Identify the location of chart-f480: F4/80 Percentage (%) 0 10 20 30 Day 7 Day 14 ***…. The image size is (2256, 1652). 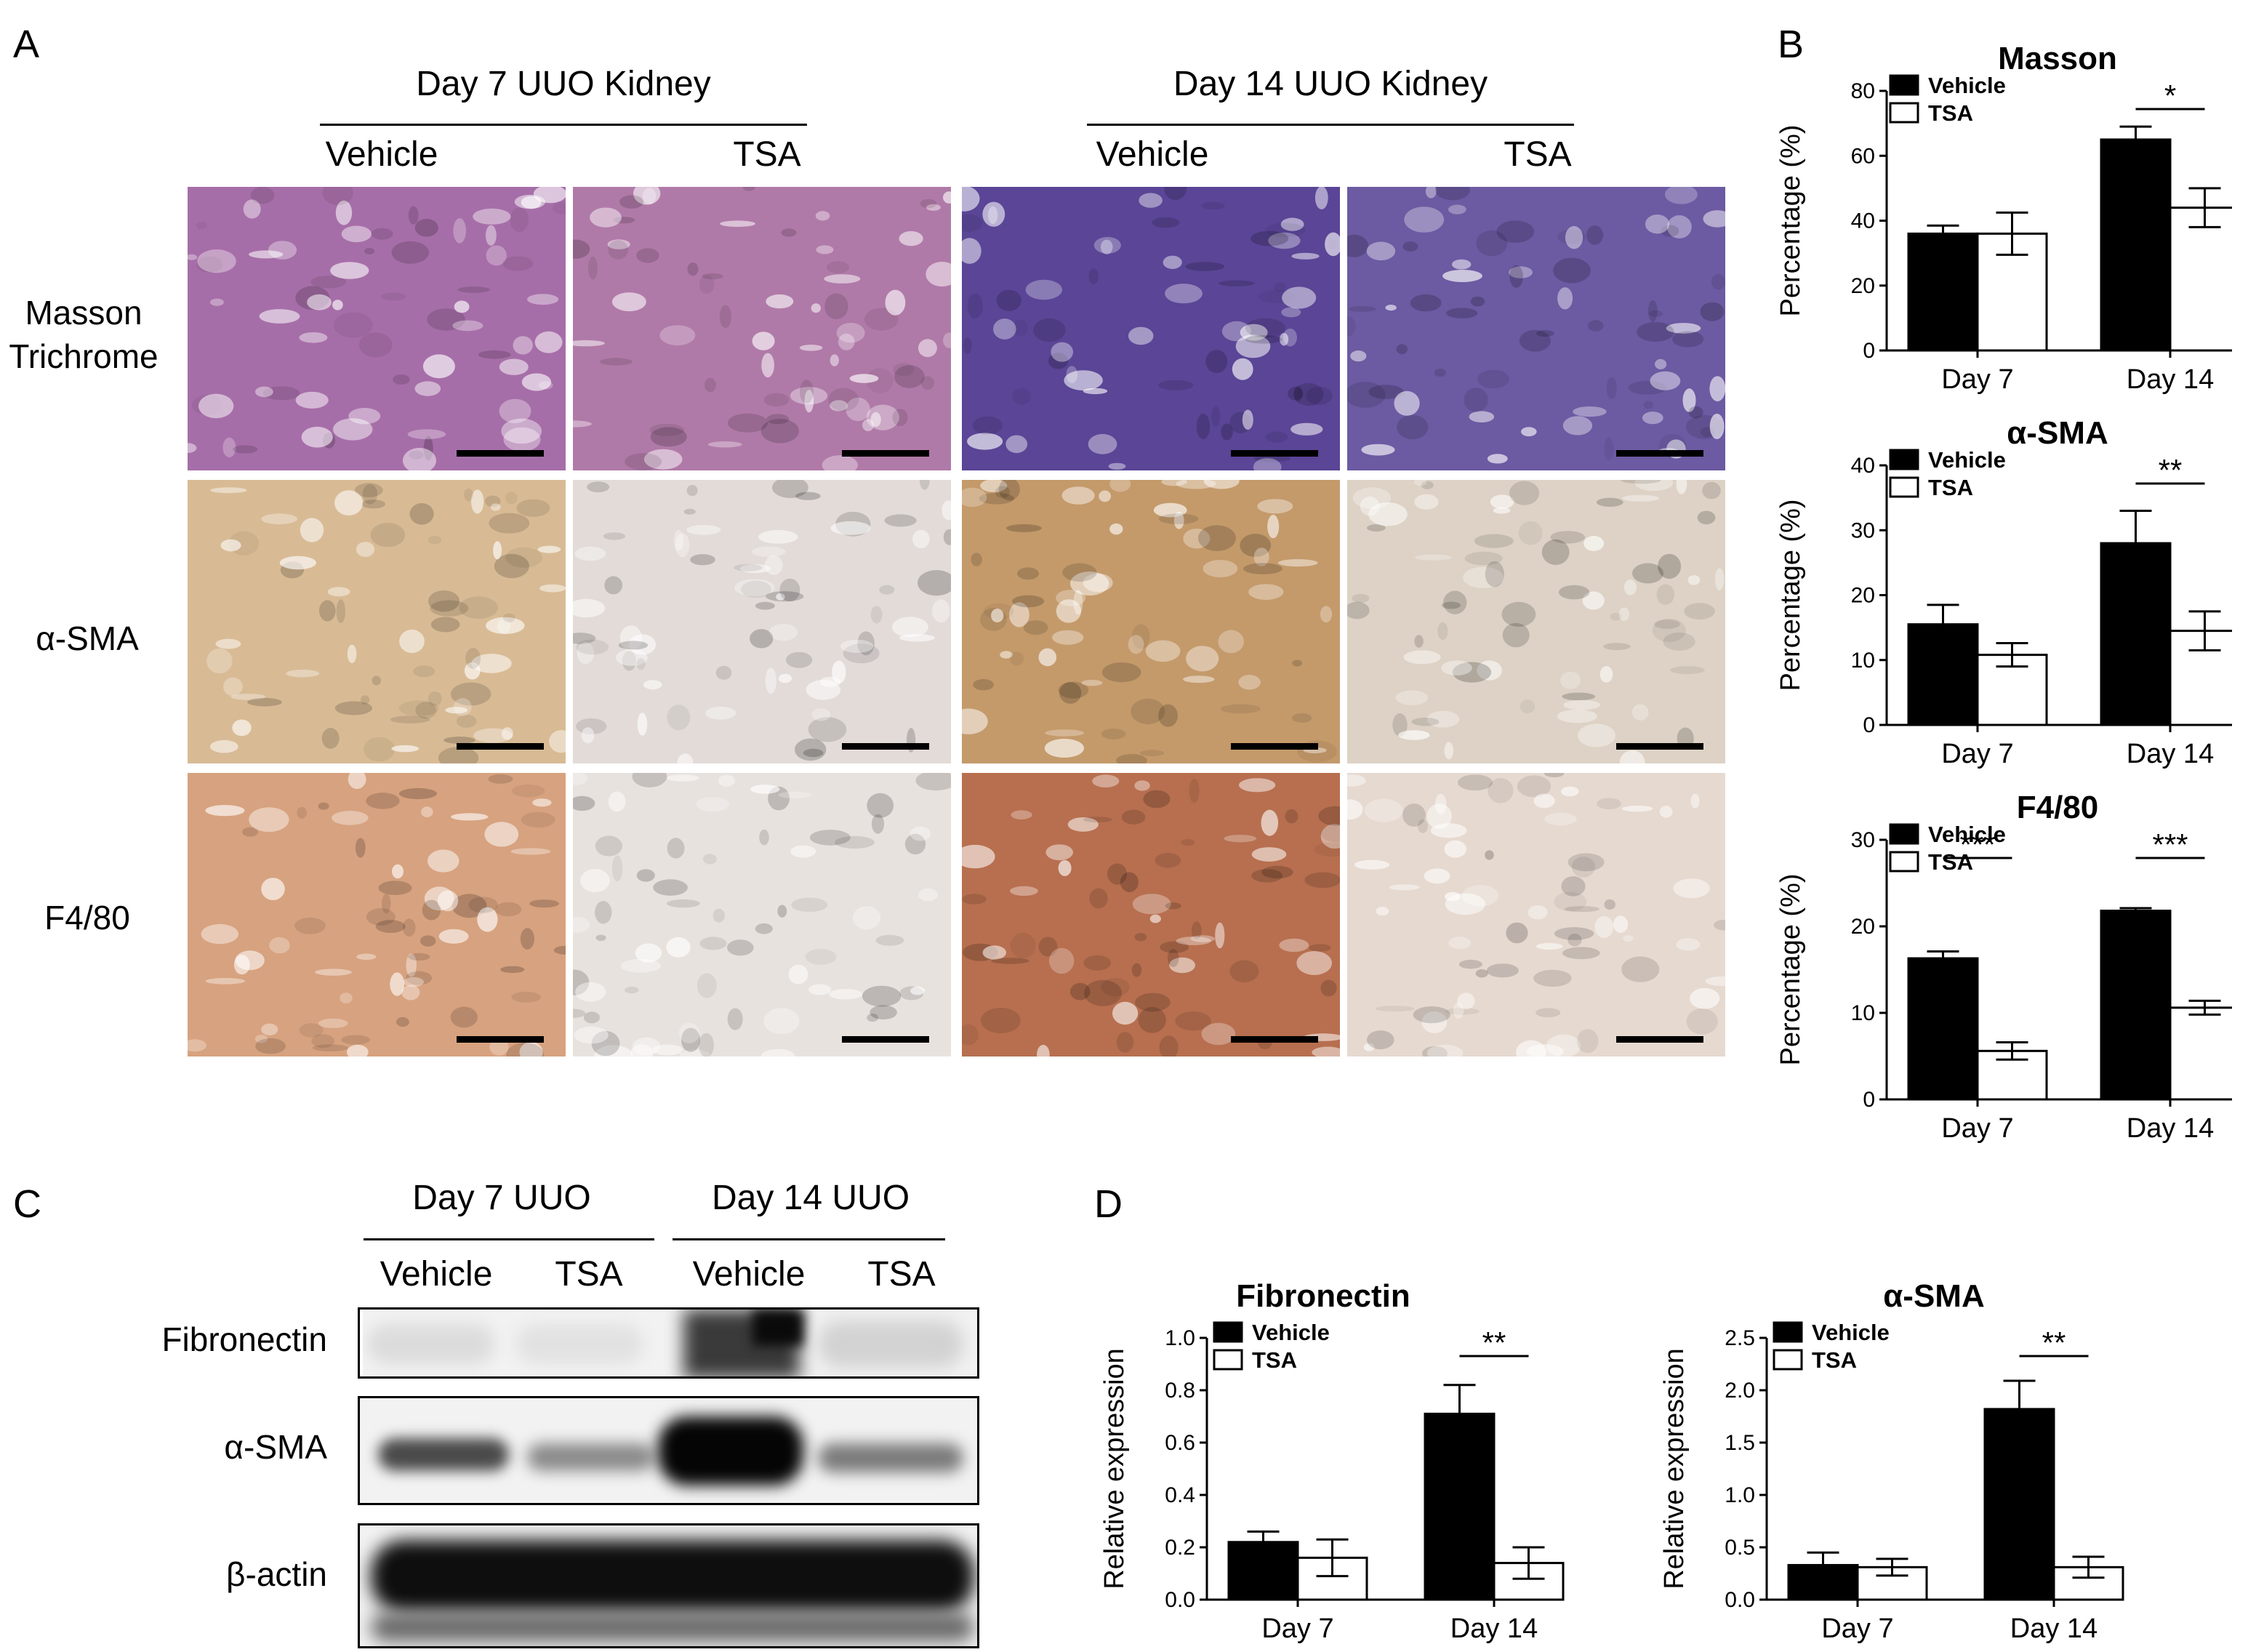
(2003, 967).